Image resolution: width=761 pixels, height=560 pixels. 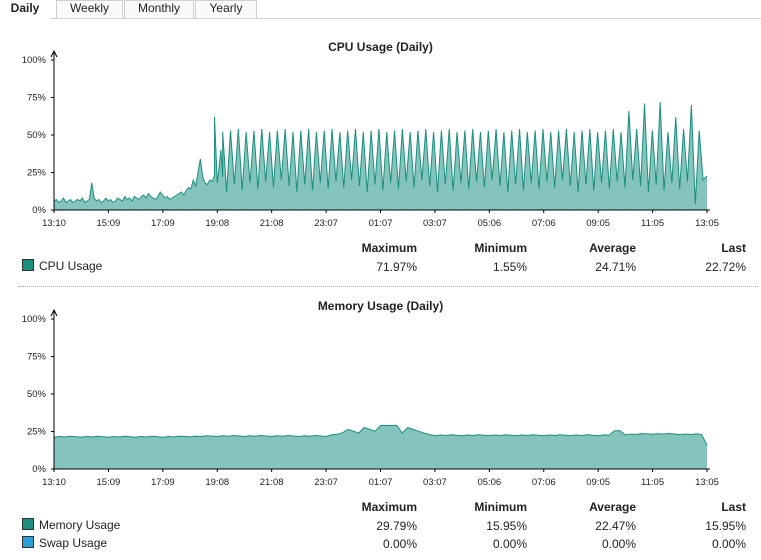 What do you see at coordinates (380, 435) in the screenshot?
I see `memory-usage-line` at bounding box center [380, 435].